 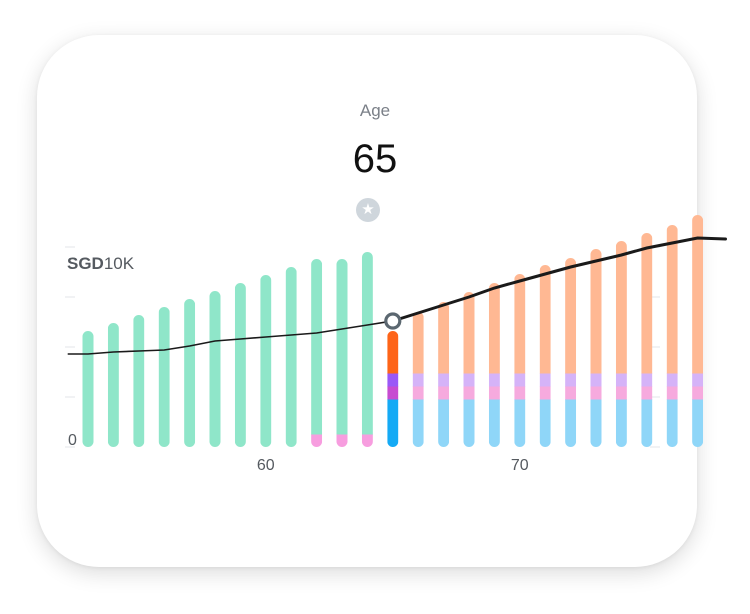 What do you see at coordinates (266, 465) in the screenshot?
I see `x-tick-label: 60` at bounding box center [266, 465].